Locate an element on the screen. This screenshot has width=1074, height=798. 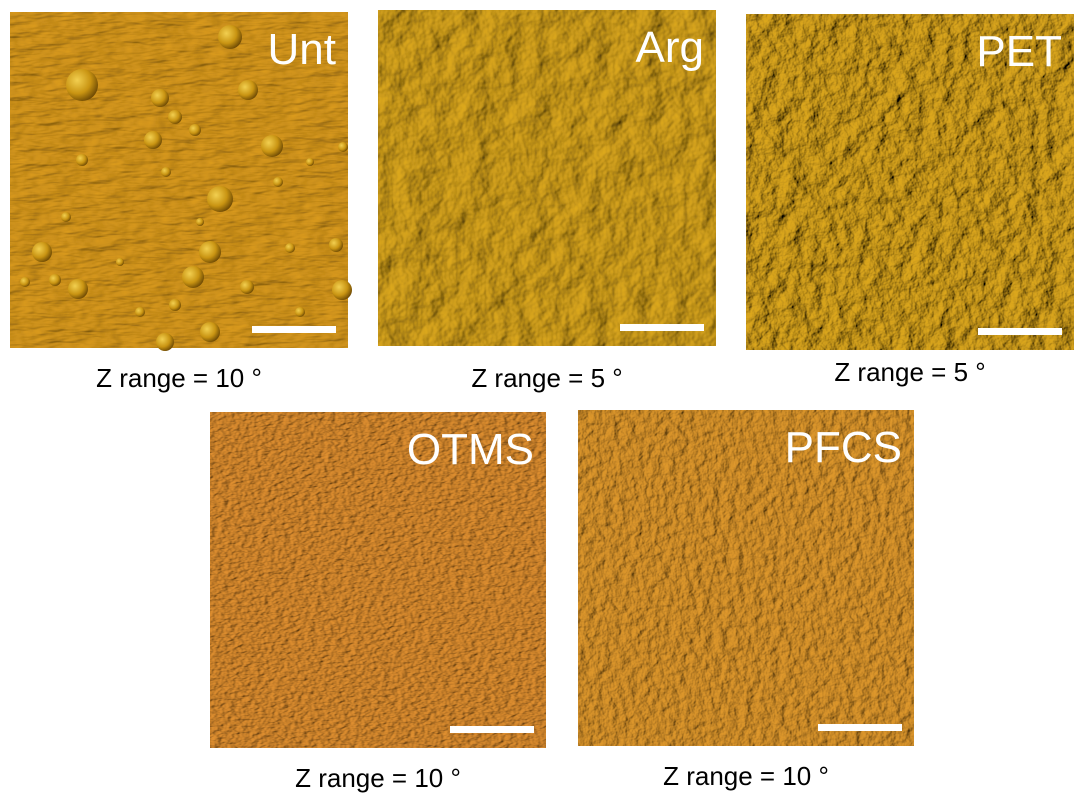
afm-panel: PET Z range = 5 ° is located at coordinates (910, 200).